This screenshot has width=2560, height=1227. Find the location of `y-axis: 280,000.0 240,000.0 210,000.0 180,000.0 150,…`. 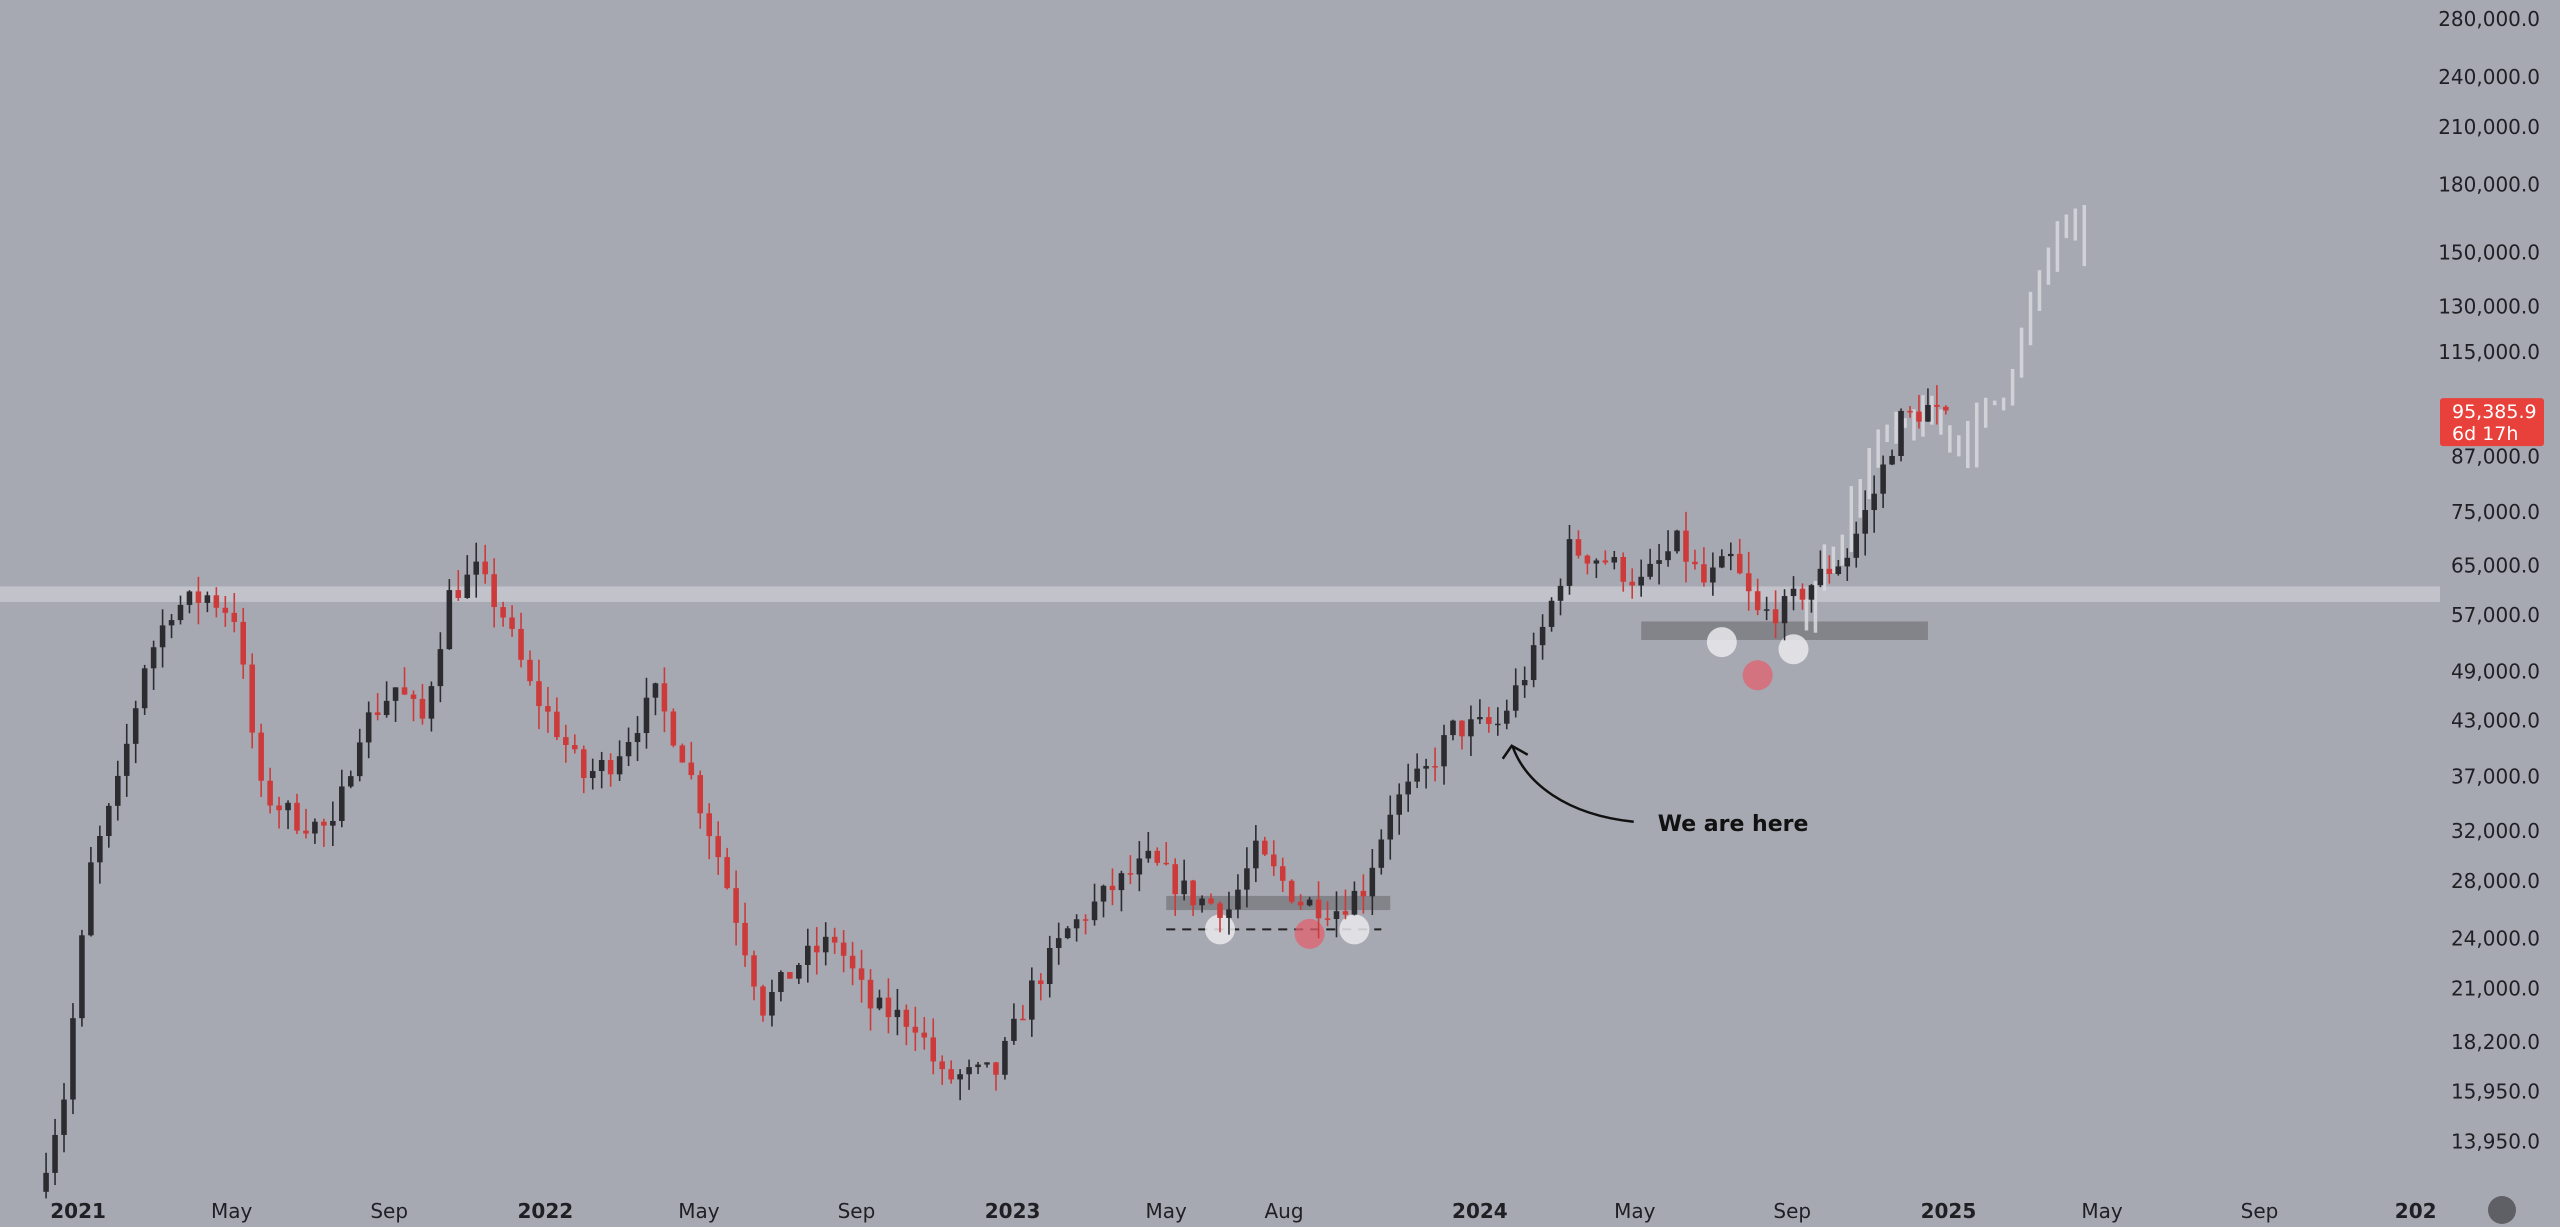

y-axis: 280,000.0 240,000.0 210,000.0 180,000.0 150,… is located at coordinates (2489, 580).